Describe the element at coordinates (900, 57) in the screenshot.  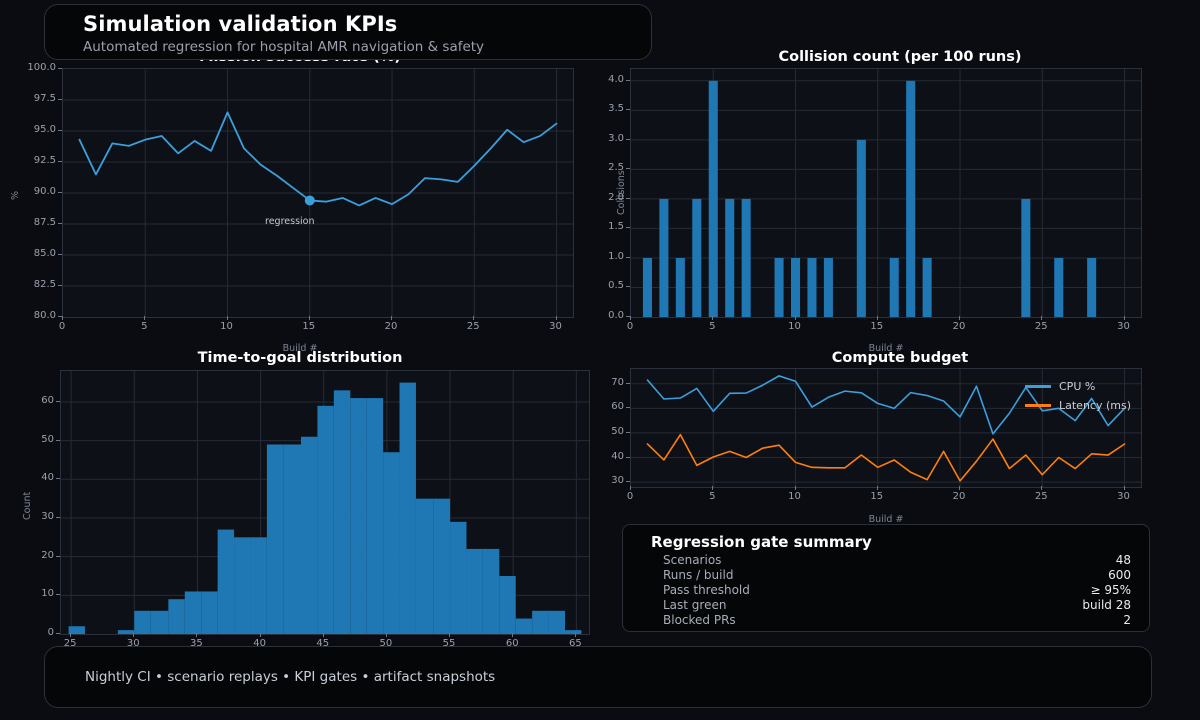
I see `chart-title-collision-count: Collision count (per 100 runs)` at that location.